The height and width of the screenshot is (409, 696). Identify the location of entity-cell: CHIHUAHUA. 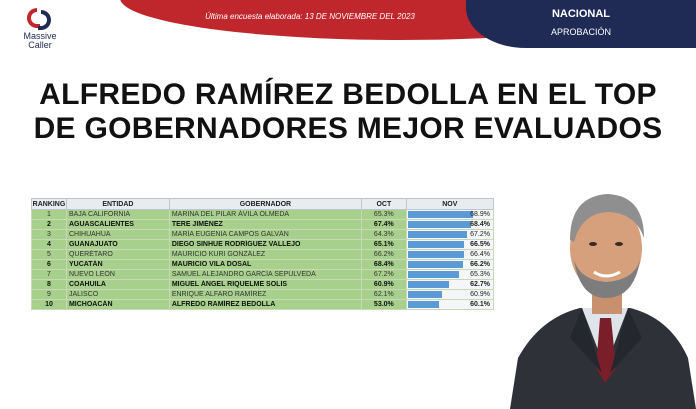
(117, 234).